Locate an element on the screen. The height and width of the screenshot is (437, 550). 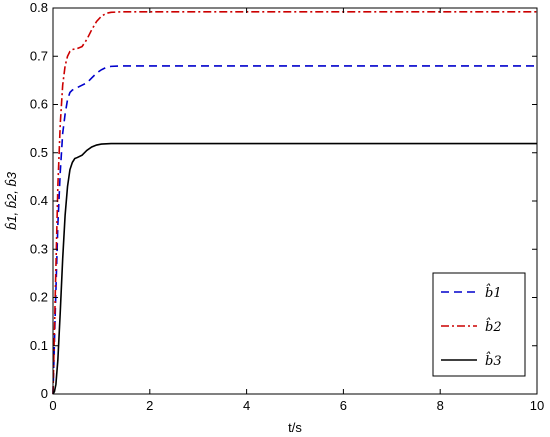
y-tick-label: 0.3 is located at coordinates (39, 248).